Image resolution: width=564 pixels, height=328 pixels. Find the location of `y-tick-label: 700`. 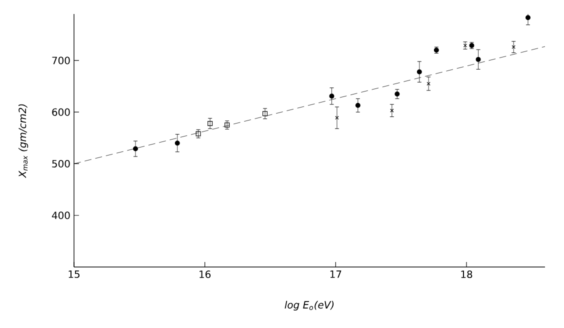

y-tick-label: 700 is located at coordinates (61, 60).